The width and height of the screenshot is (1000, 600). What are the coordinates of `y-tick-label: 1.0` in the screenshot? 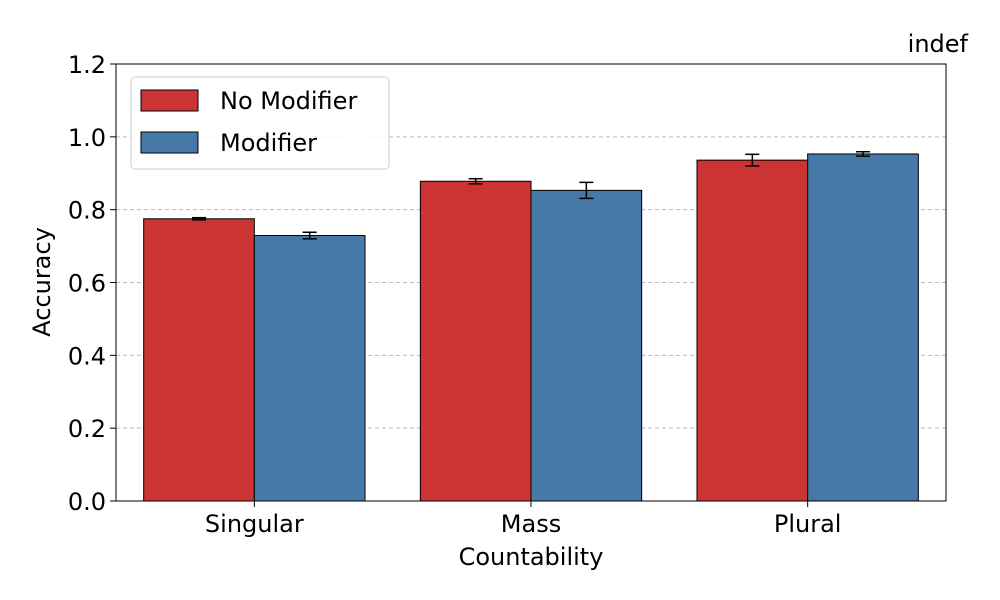 It's located at (87, 138).